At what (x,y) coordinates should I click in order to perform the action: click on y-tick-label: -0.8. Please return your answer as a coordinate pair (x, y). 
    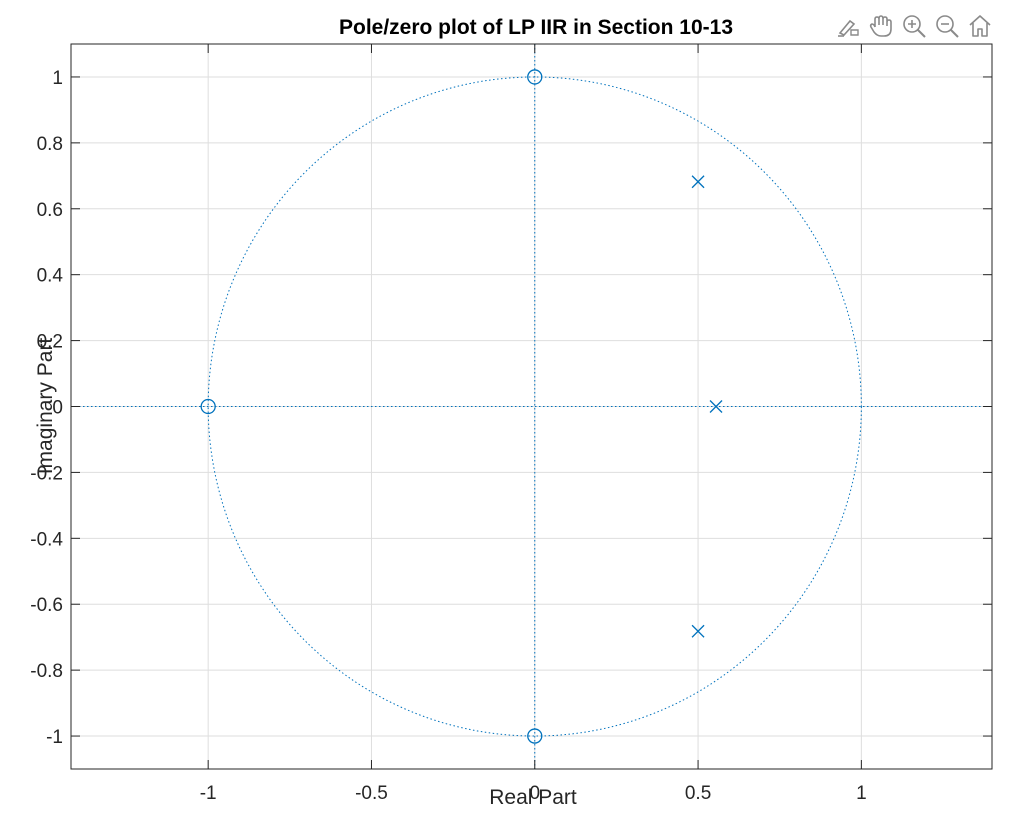
    Looking at the image, I should click on (46, 671).